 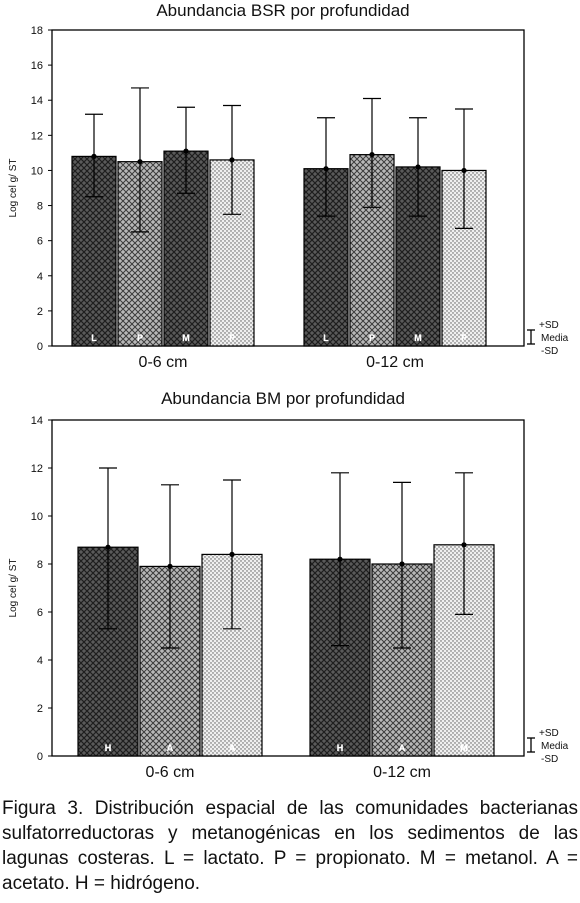 I want to click on bar, so click(x=140, y=254).